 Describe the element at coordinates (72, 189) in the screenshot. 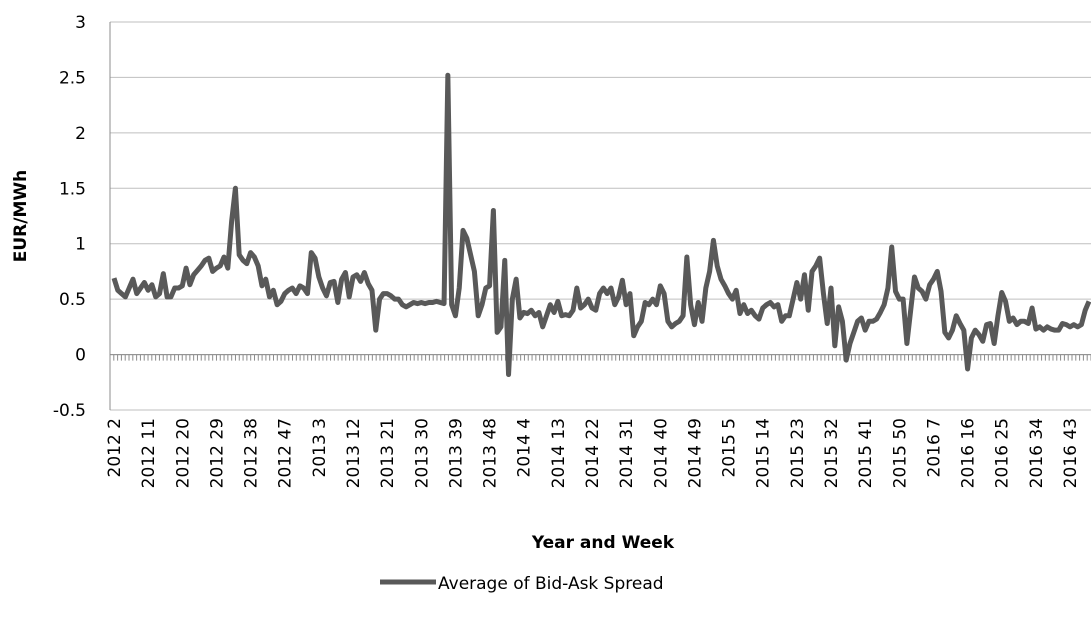

I see `y-tick-label: 1.5` at that location.